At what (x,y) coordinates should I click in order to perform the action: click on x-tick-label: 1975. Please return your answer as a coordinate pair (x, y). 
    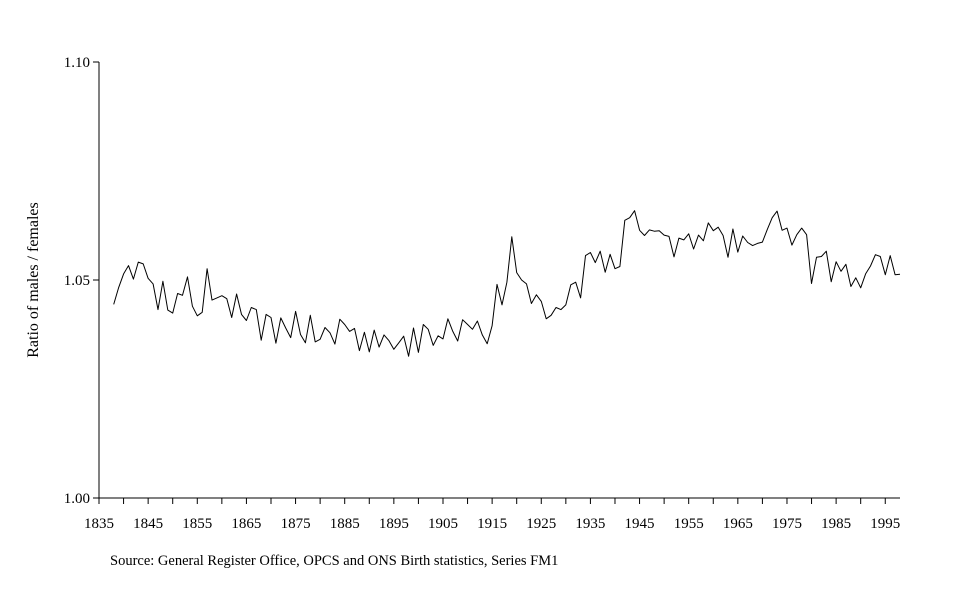
    Looking at the image, I should click on (787, 524).